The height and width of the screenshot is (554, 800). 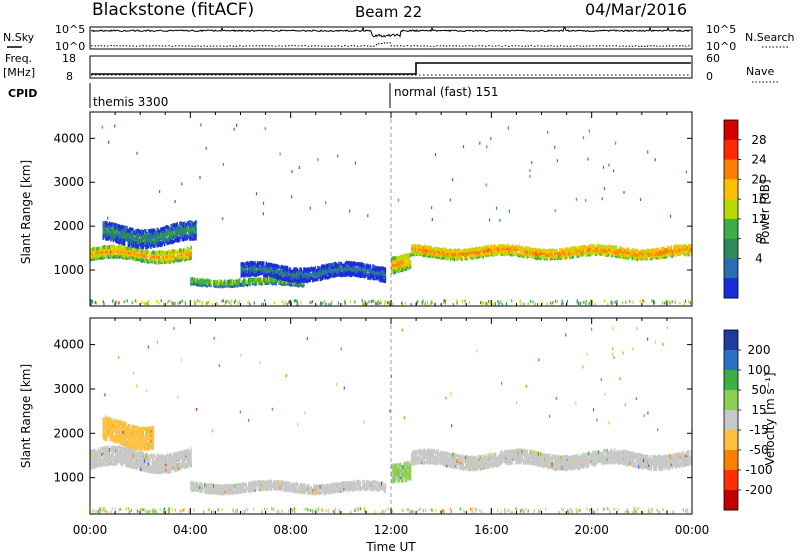 What do you see at coordinates (70, 46) in the screenshot?
I see `nsky-tick-bottom: 10^0` at bounding box center [70, 46].